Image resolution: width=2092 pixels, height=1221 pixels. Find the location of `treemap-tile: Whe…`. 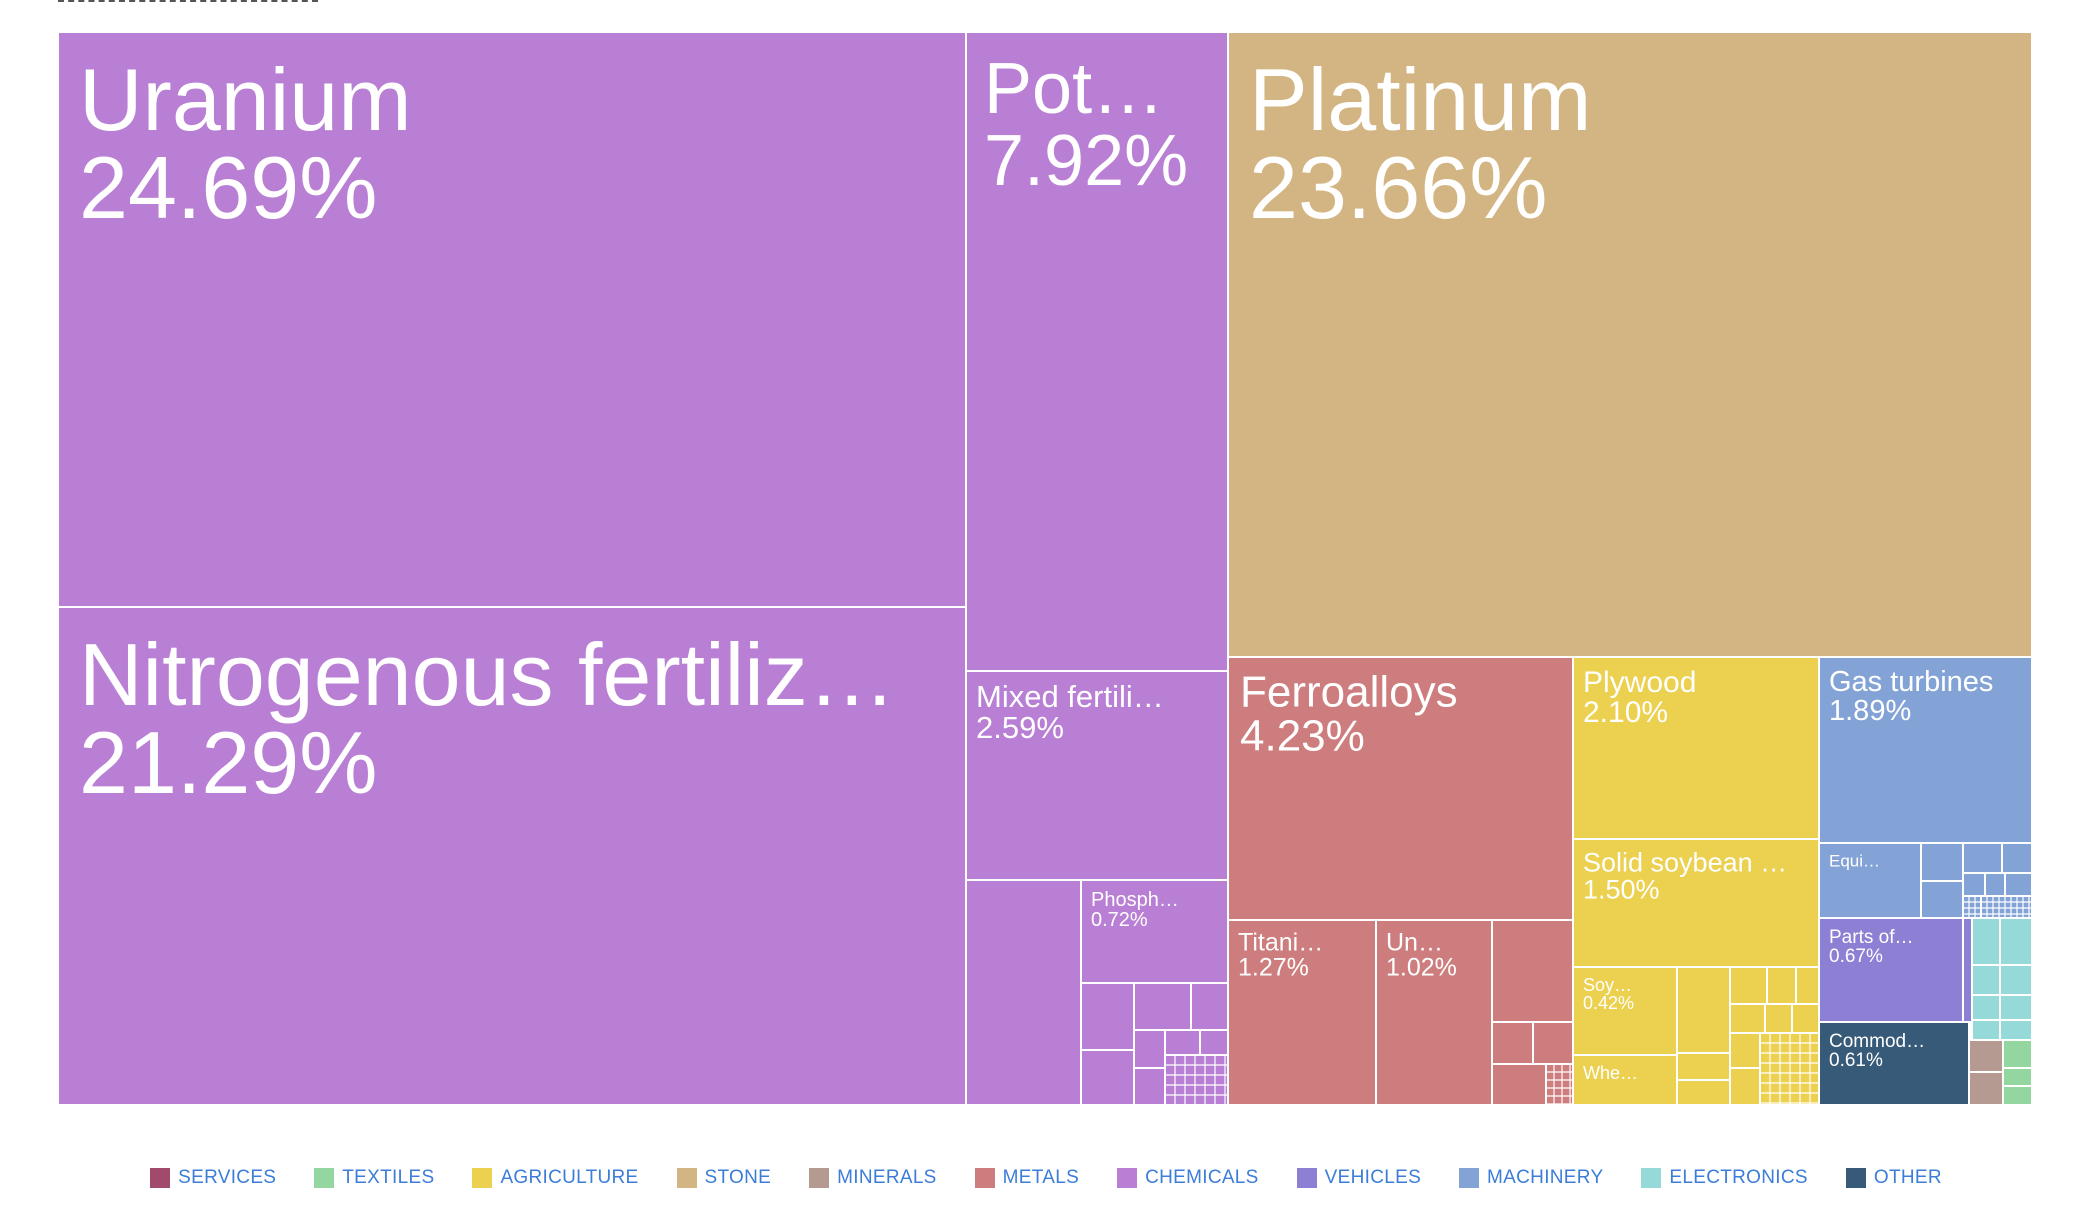

treemap-tile: Whe… is located at coordinates (1625, 1080).